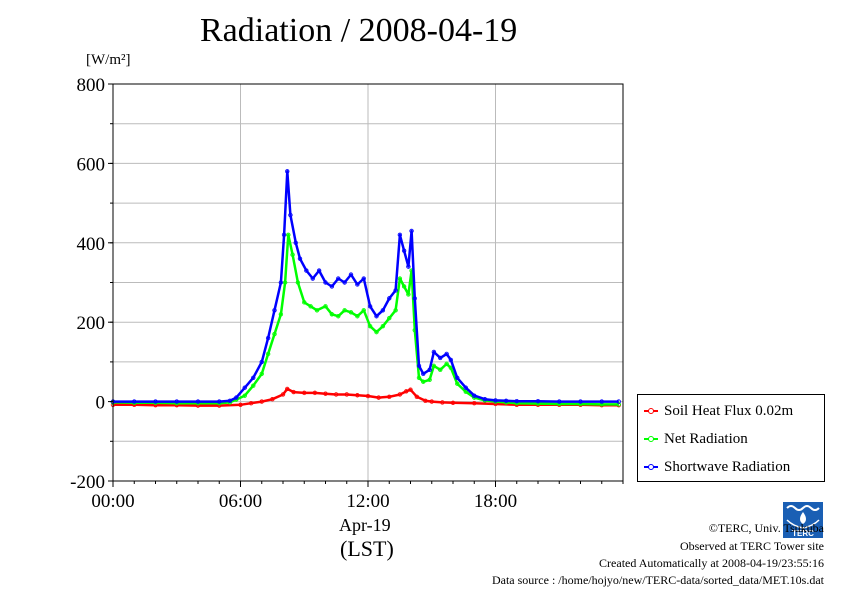 The width and height of the screenshot is (842, 595). I want to click on legend-swatch-blue-icon, so click(651, 467).